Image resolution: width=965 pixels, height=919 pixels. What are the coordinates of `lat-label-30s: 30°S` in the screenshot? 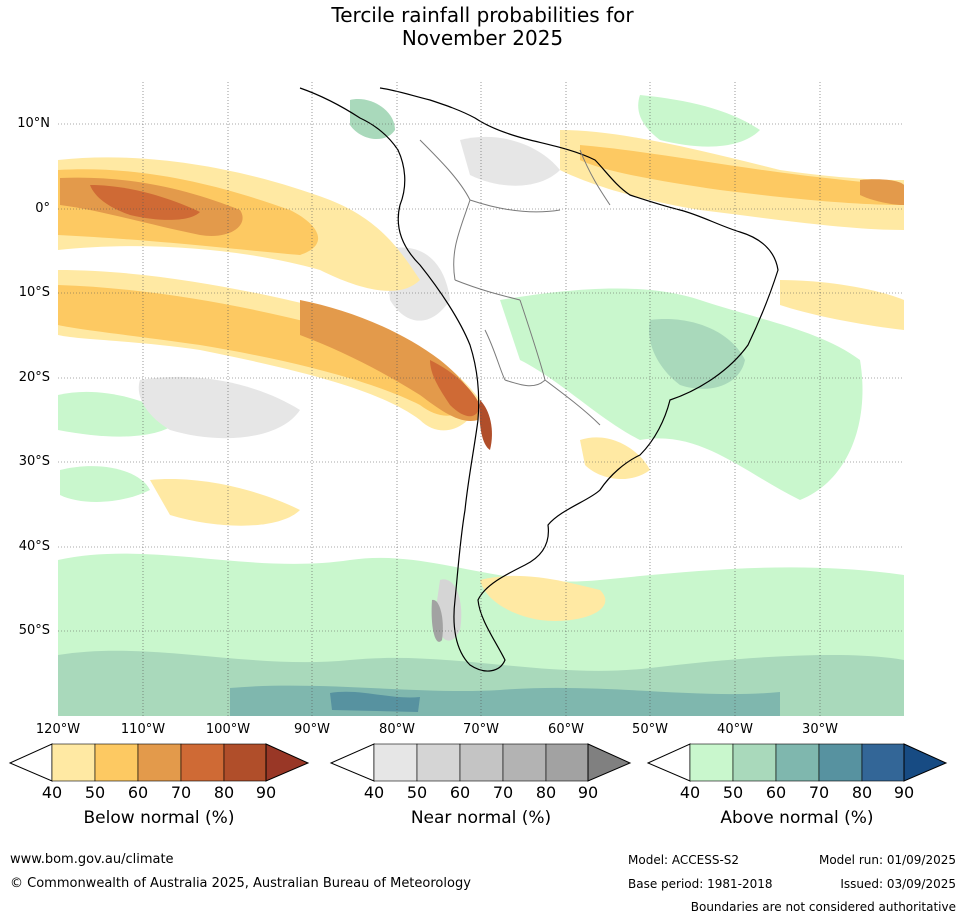 It's located at (34, 461).